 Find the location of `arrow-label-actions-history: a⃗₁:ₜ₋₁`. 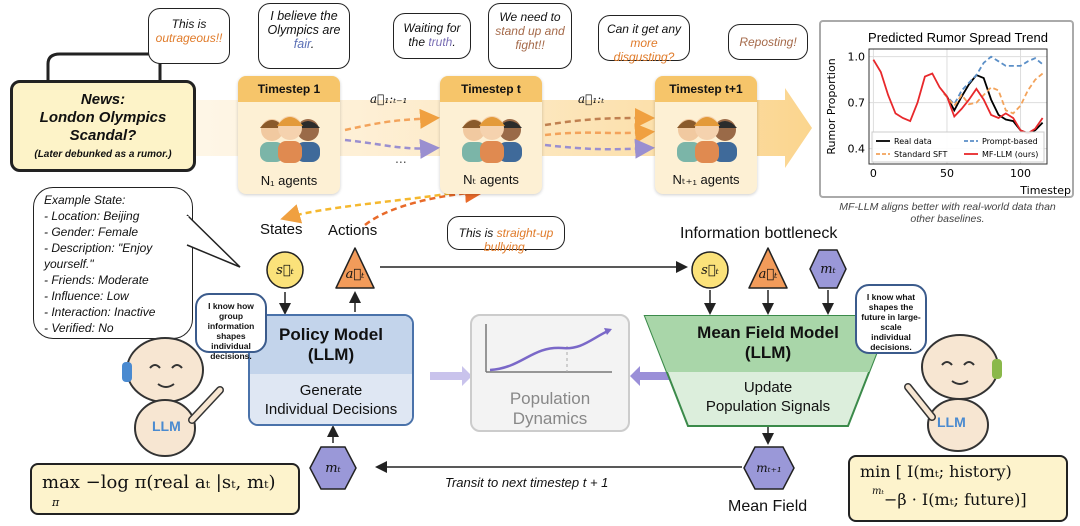

arrow-label-actions-history: a⃗₁:ₜ₋₁ is located at coordinates (389, 99).